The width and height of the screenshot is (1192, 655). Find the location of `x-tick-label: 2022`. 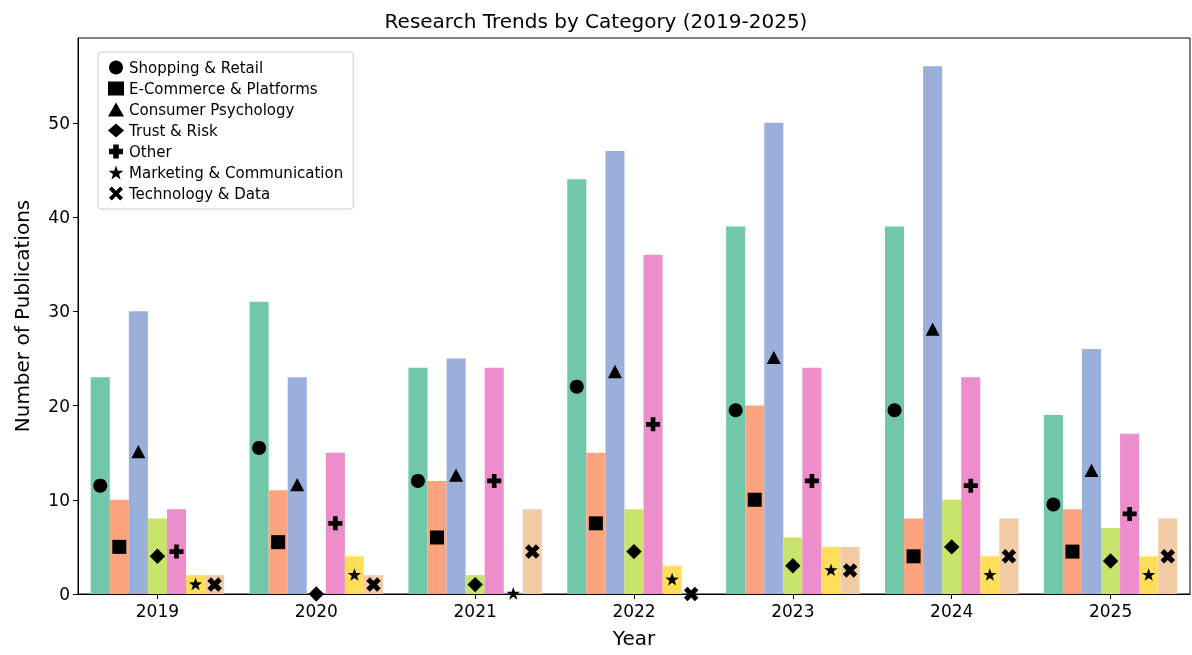

x-tick-label: 2022 is located at coordinates (634, 610).